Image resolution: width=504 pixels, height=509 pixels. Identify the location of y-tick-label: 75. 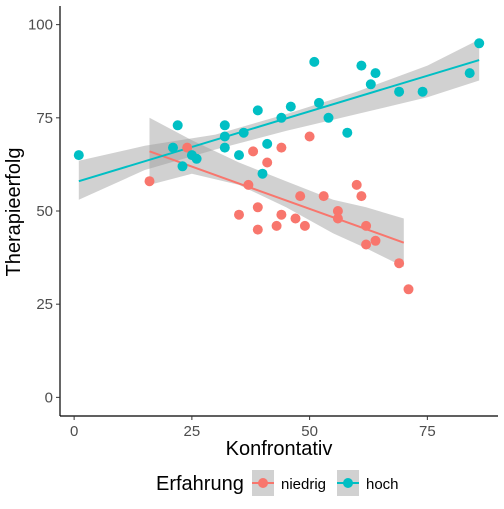
(44, 118).